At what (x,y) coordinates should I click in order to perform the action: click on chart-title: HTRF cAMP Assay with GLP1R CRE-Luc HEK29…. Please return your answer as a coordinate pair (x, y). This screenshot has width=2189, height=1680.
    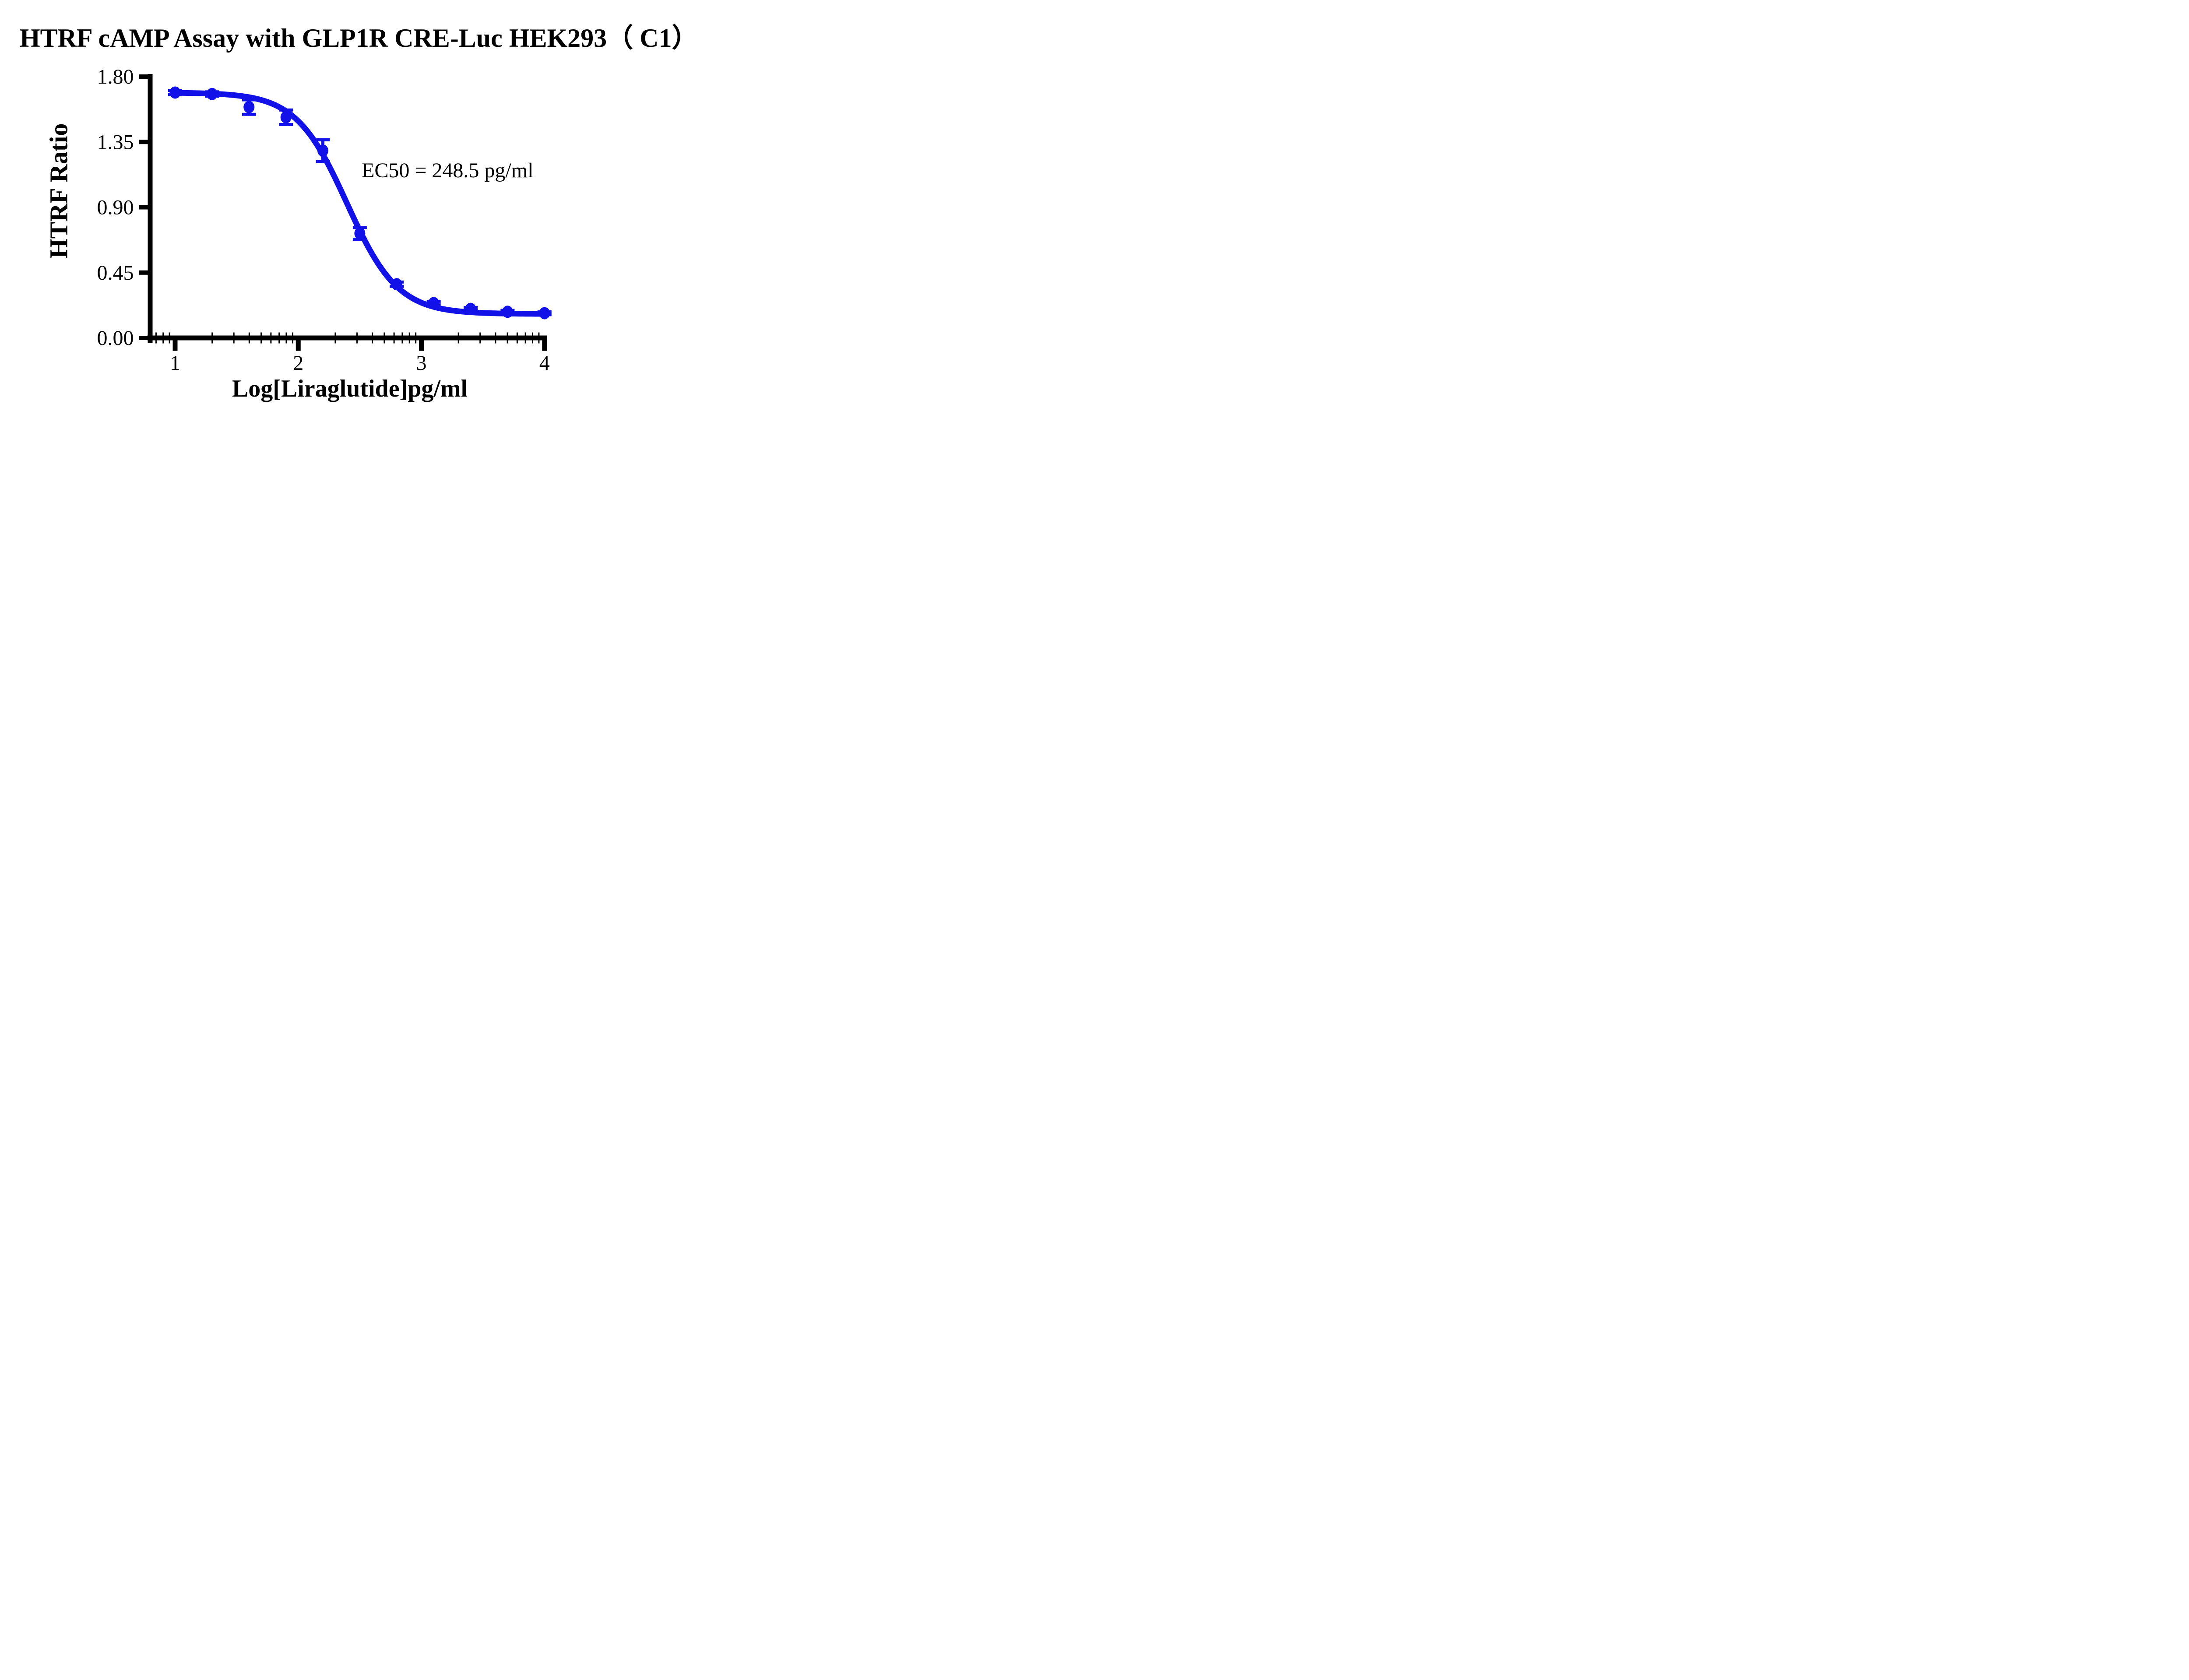
    Looking at the image, I should click on (355, 38).